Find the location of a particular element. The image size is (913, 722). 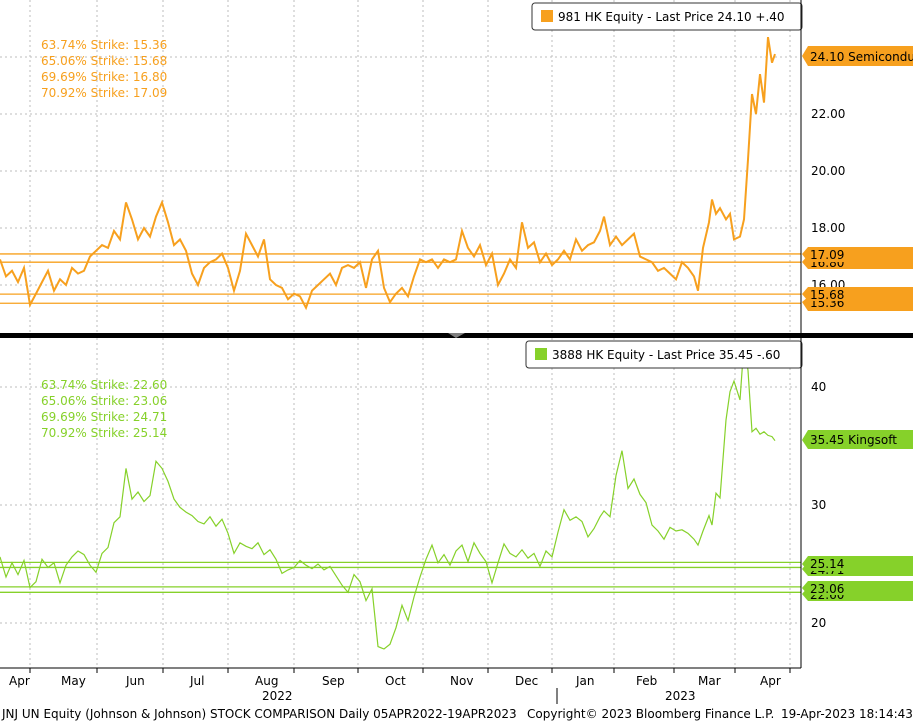

bottom-y-axis: 40 30 20 is located at coordinates (818, 505).